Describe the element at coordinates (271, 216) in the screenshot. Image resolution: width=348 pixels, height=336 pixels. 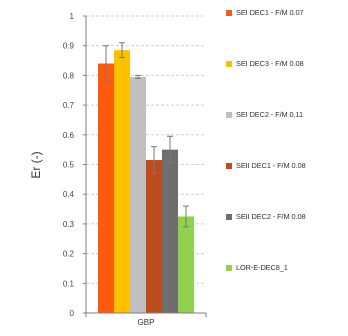
I see `legend-label: SEII DEC2 - F/M 0.08` at that location.